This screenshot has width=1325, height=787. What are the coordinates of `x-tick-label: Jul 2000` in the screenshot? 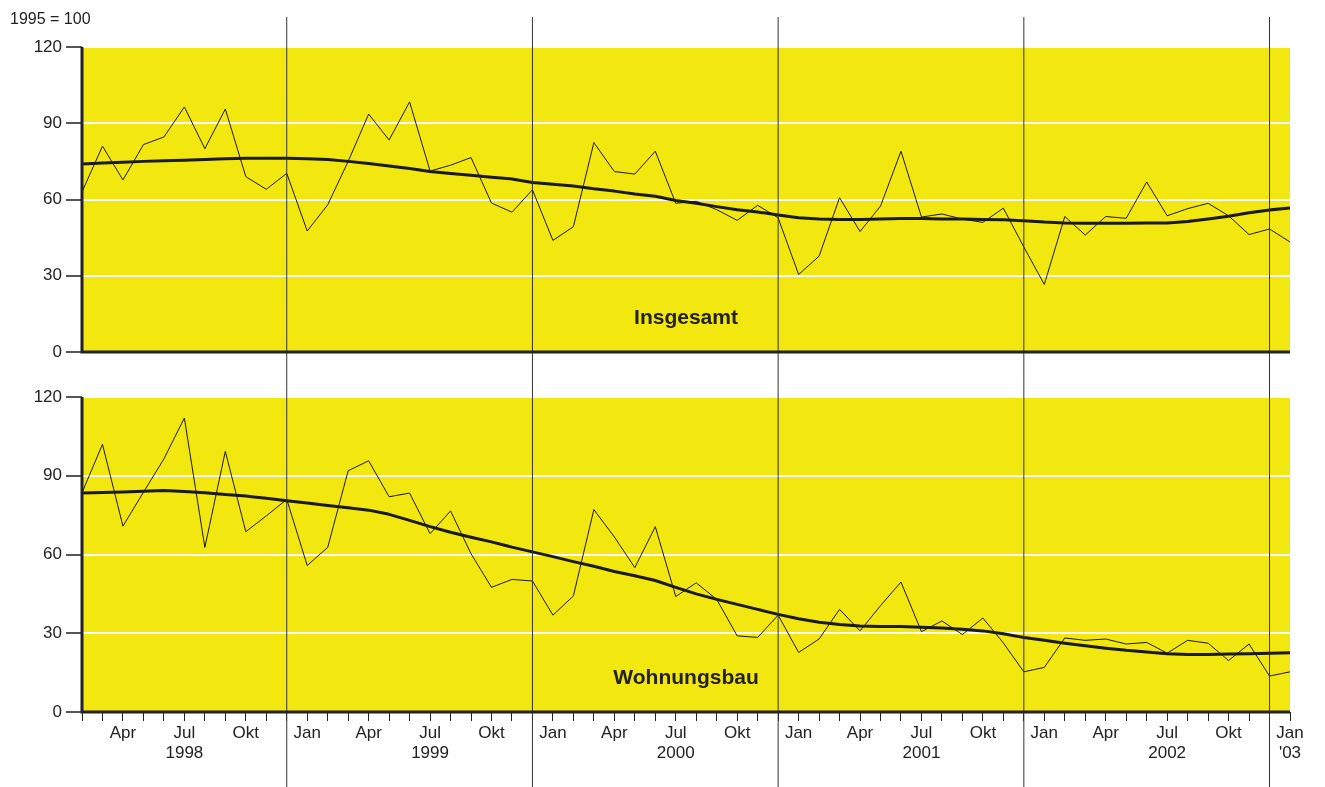 It's located at (675, 742).